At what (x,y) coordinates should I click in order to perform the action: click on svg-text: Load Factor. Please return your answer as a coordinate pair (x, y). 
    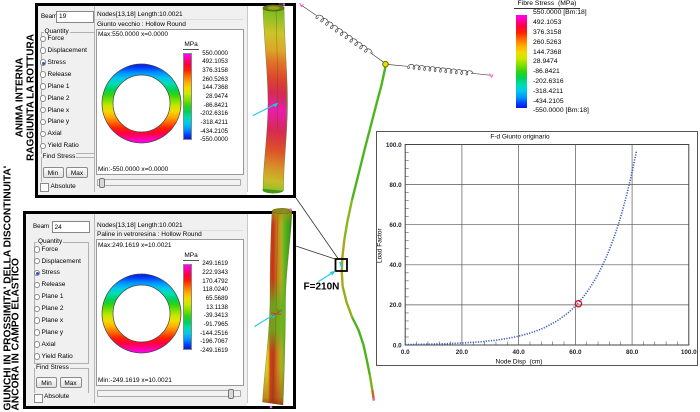
    Looking at the image, I should click on (380, 246).